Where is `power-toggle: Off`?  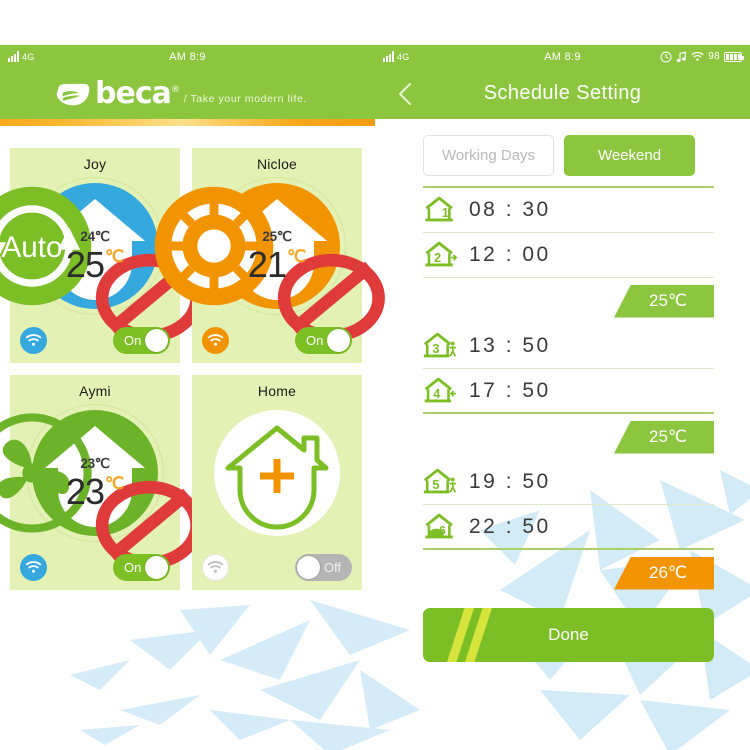
power-toggle: Off is located at coordinates (323, 567).